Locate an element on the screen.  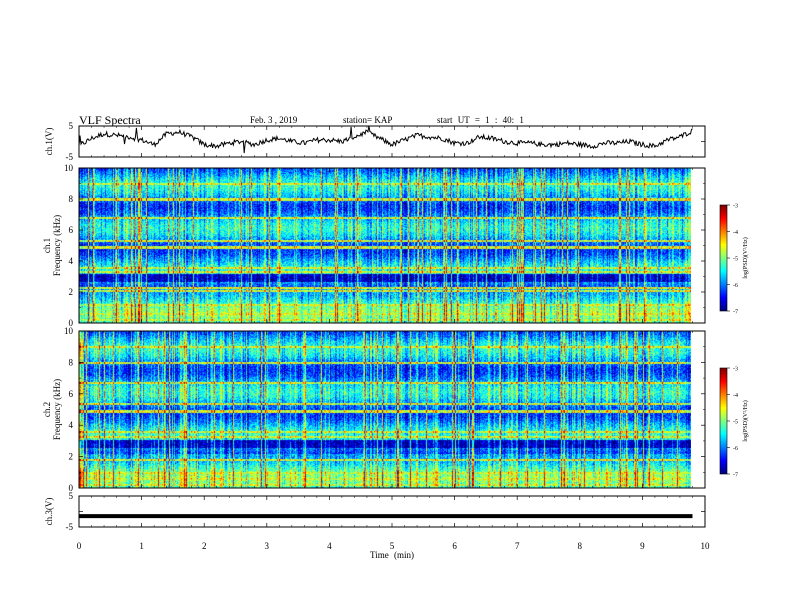
station-label: station= KAP is located at coordinates (368, 120).